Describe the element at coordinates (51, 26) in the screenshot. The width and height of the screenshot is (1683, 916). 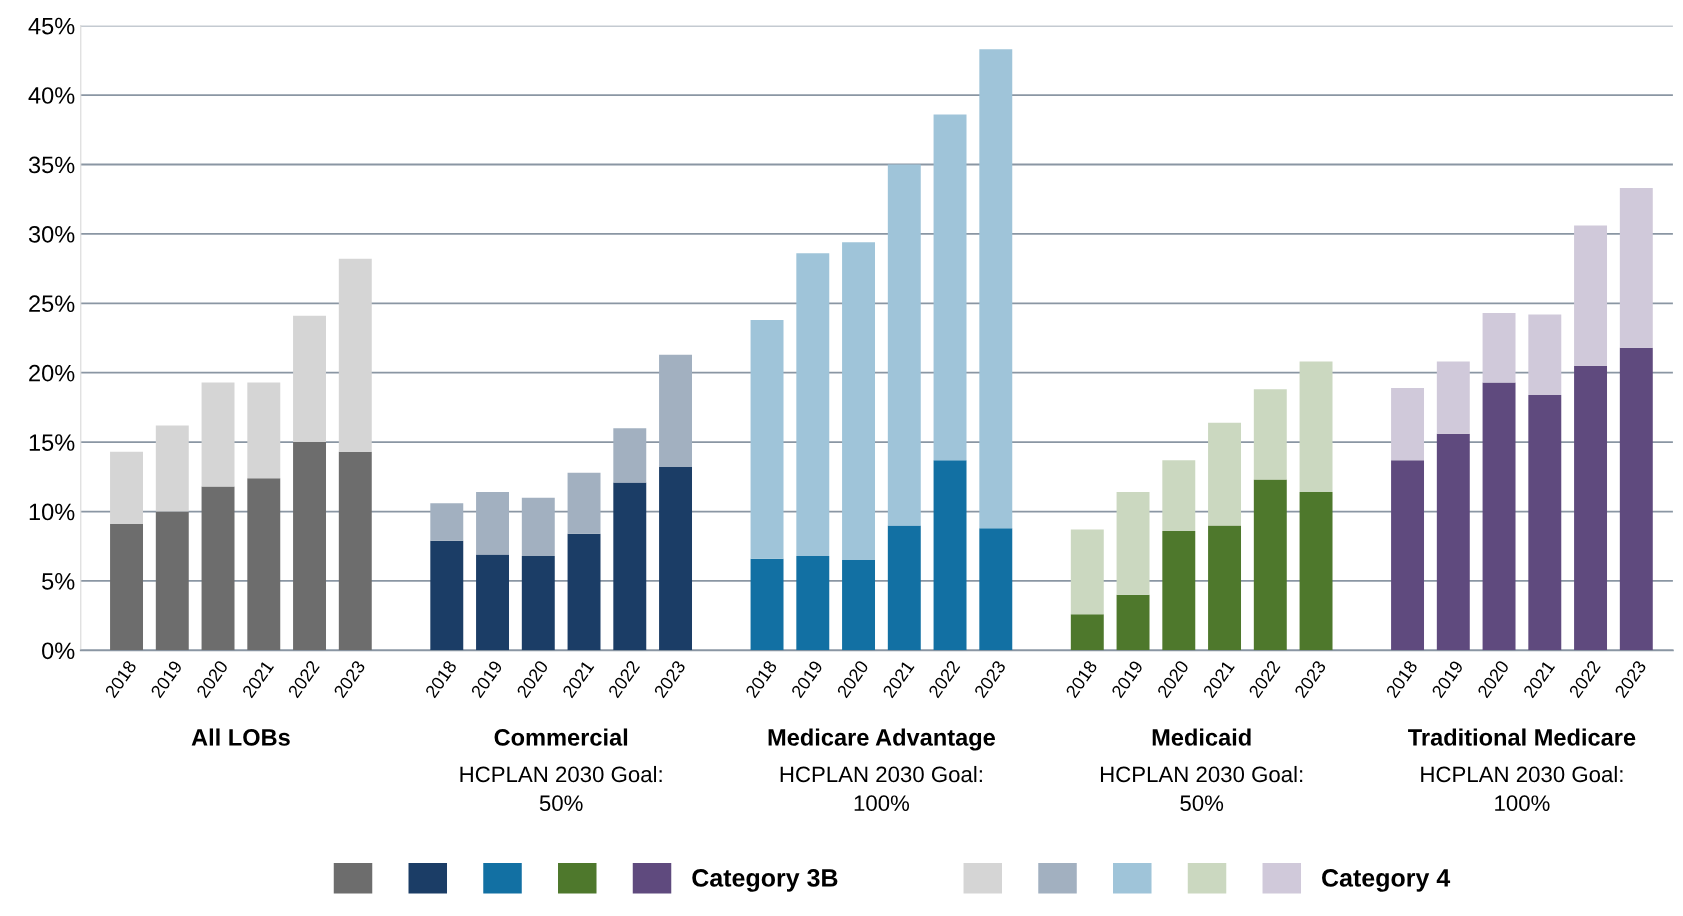
I see `y-tick-label: 45%` at that location.